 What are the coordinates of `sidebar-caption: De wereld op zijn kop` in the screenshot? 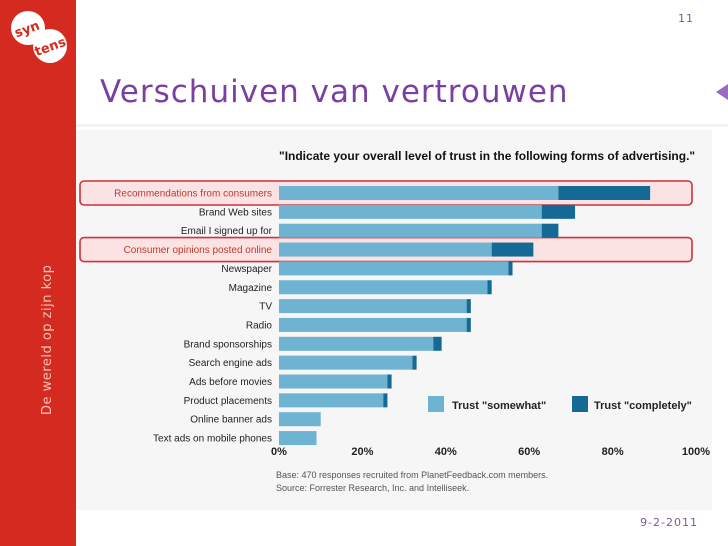 It's located at (47, 339).